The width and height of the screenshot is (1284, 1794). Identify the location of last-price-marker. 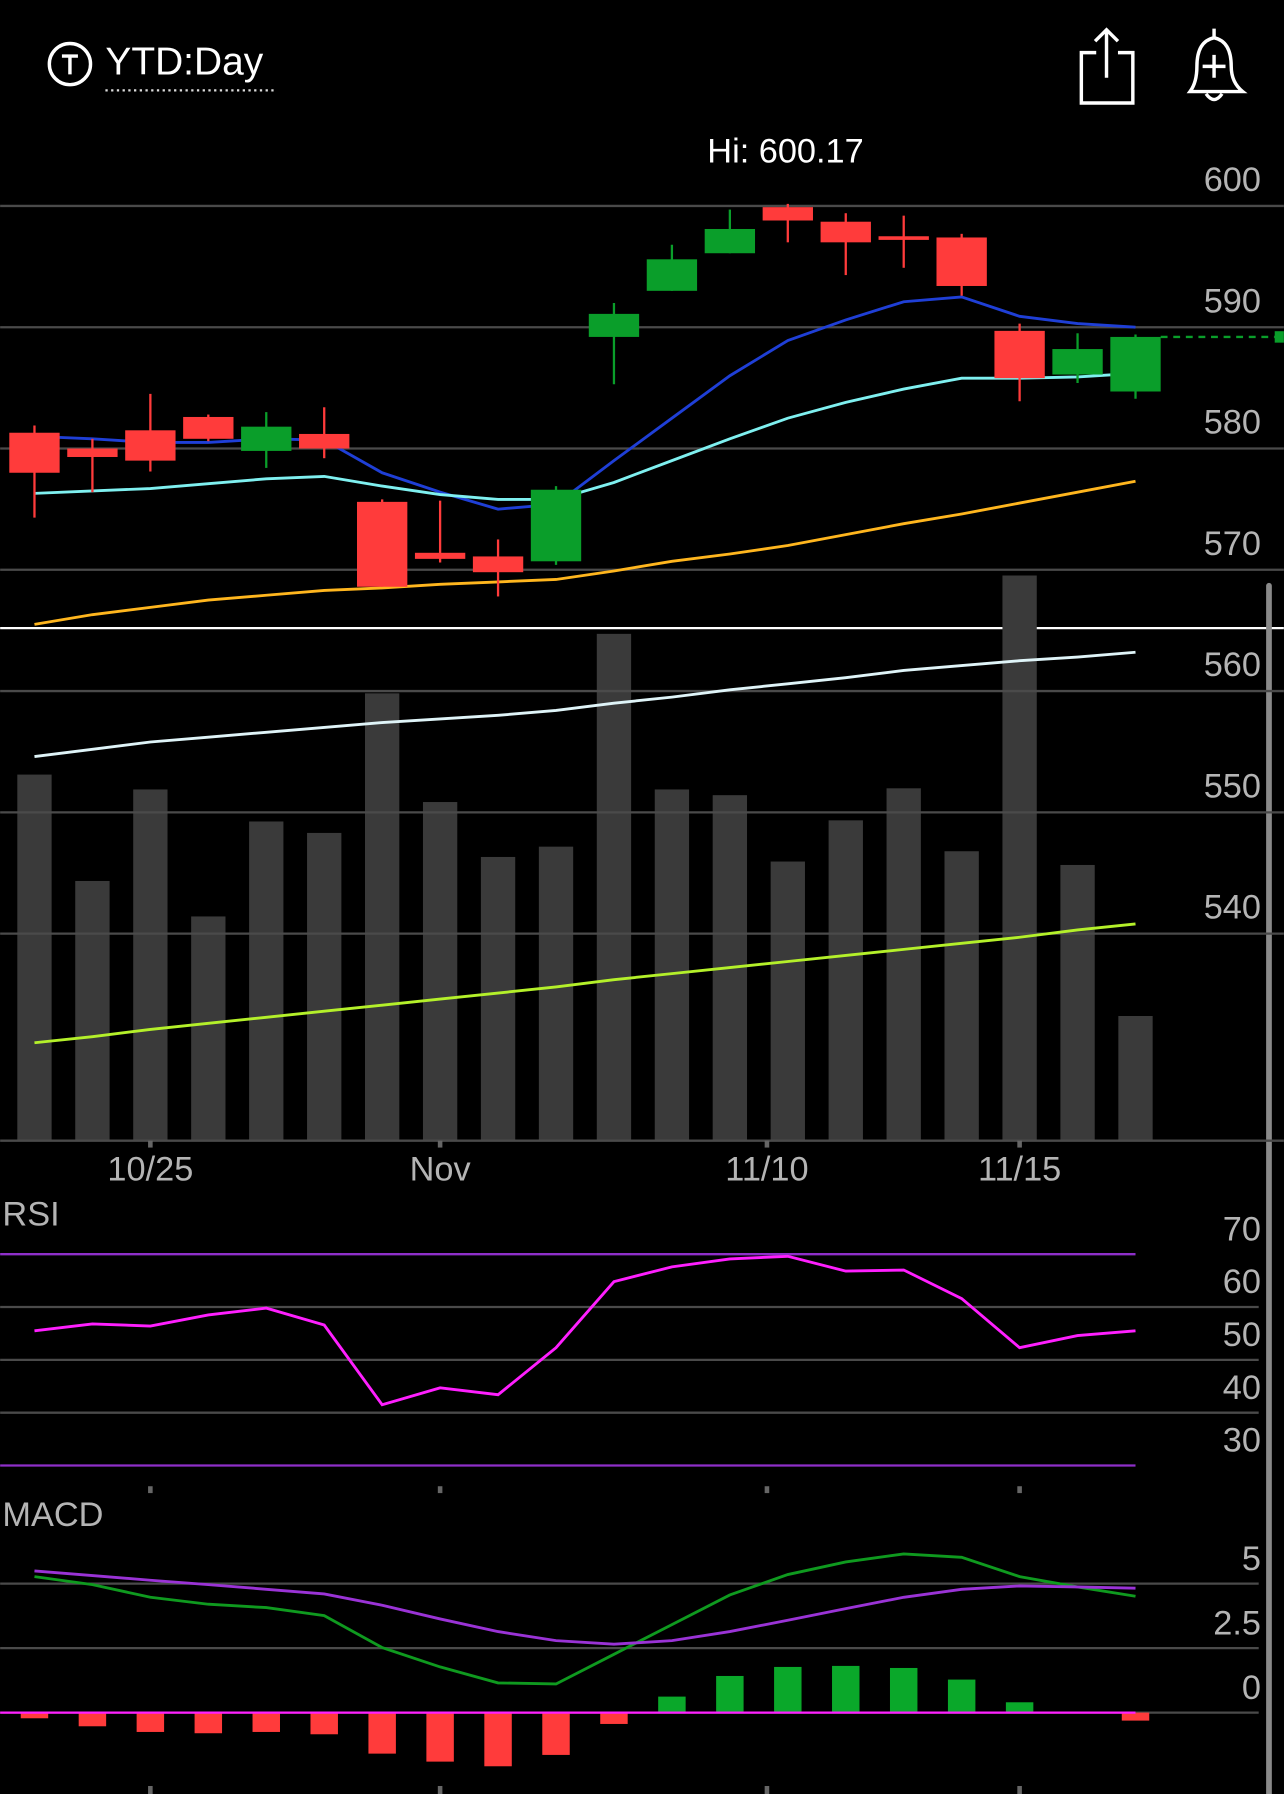
(1279, 337).